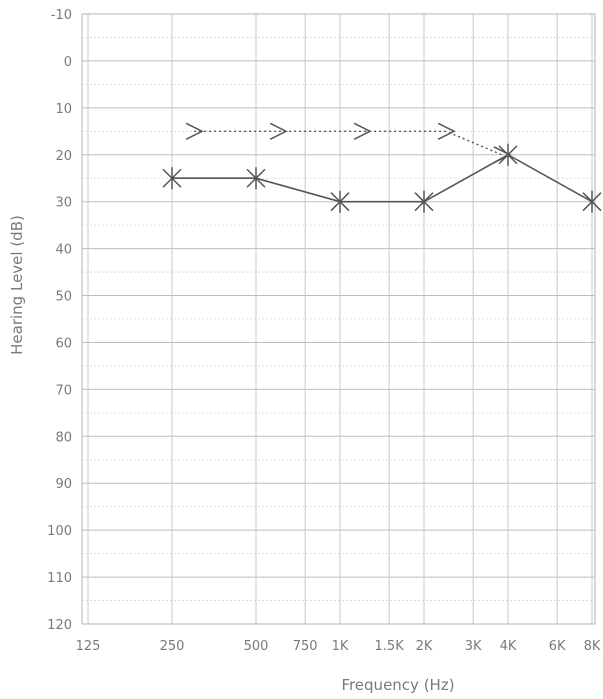  Describe the element at coordinates (557, 646) in the screenshot. I see `x-tick-label: 6K` at that location.